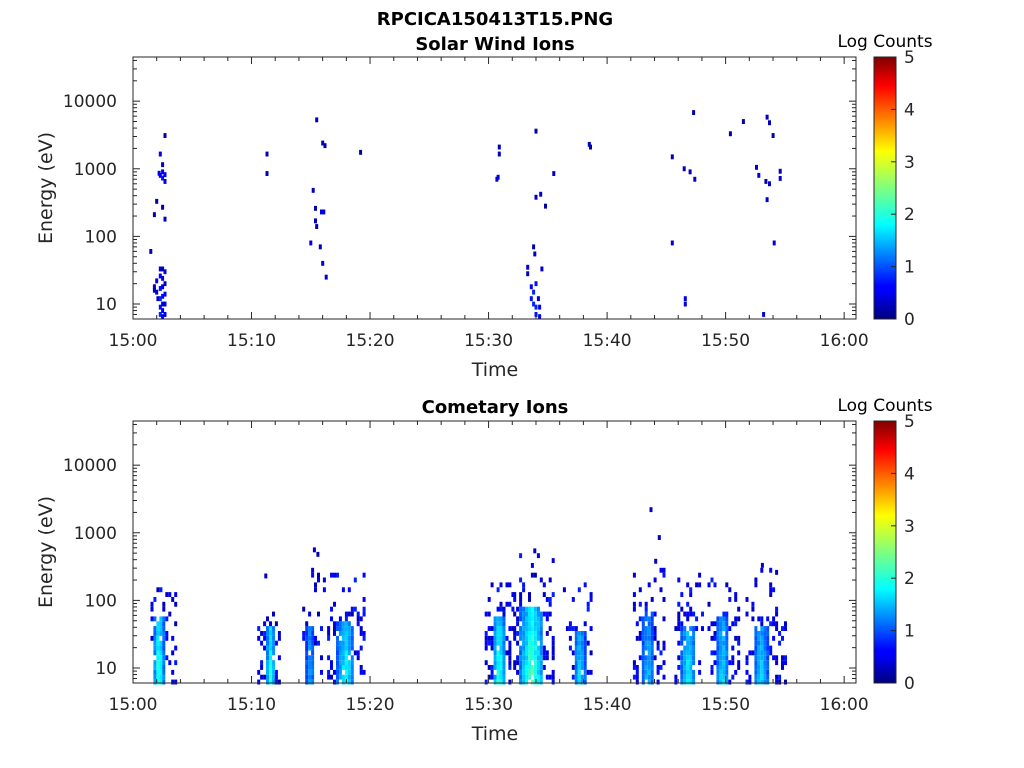 This screenshot has width=1024, height=768. Describe the element at coordinates (909, 632) in the screenshot. I see `colorbar-tick-label: 1` at that location.